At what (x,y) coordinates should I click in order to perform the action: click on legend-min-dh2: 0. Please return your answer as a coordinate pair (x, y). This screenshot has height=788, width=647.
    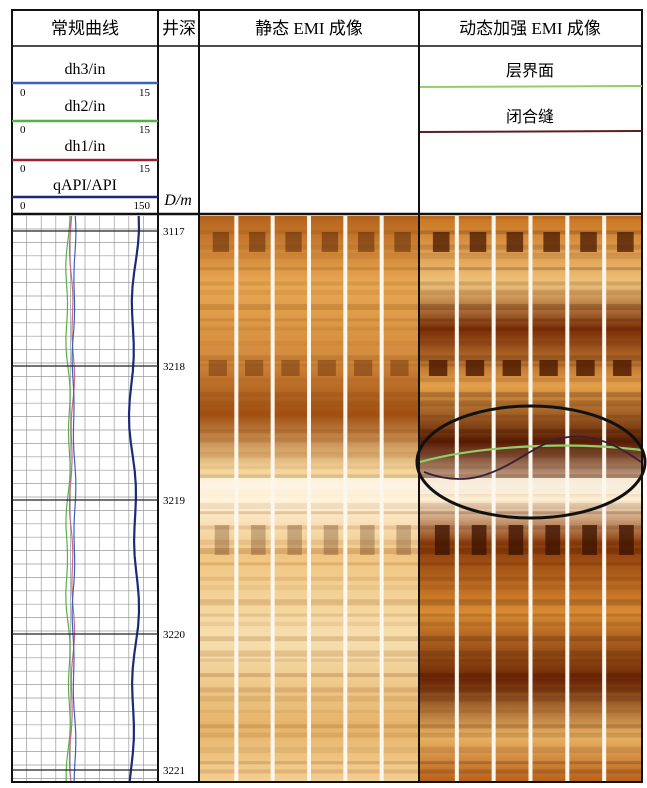
    Looking at the image, I should click on (23, 93).